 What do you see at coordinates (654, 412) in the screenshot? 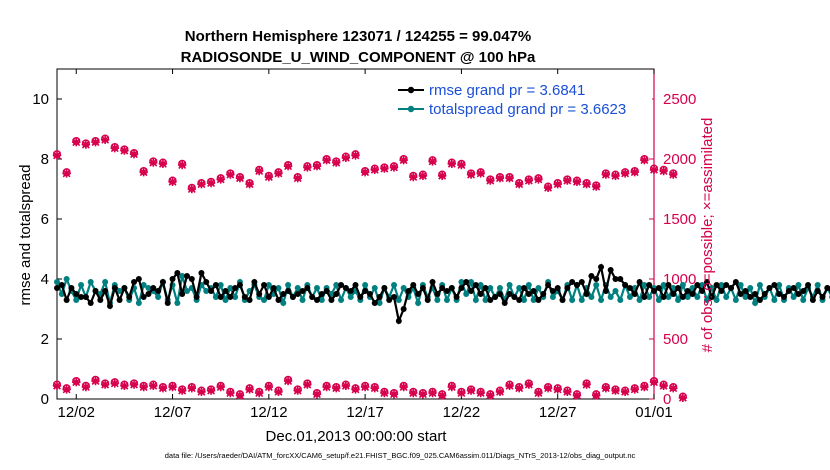
I see `x-tick-label: 01/01` at bounding box center [654, 412].